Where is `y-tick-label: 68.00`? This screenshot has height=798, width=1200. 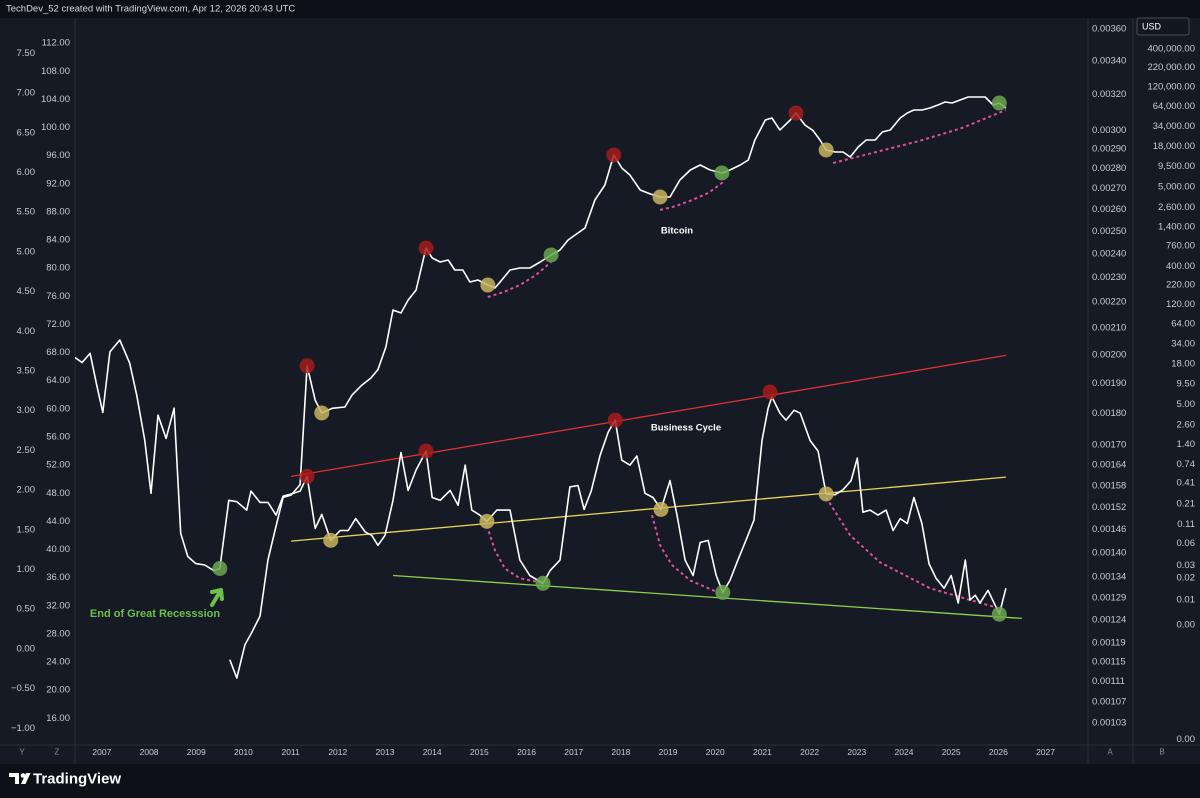 y-tick-label: 68.00 is located at coordinates (58, 352).